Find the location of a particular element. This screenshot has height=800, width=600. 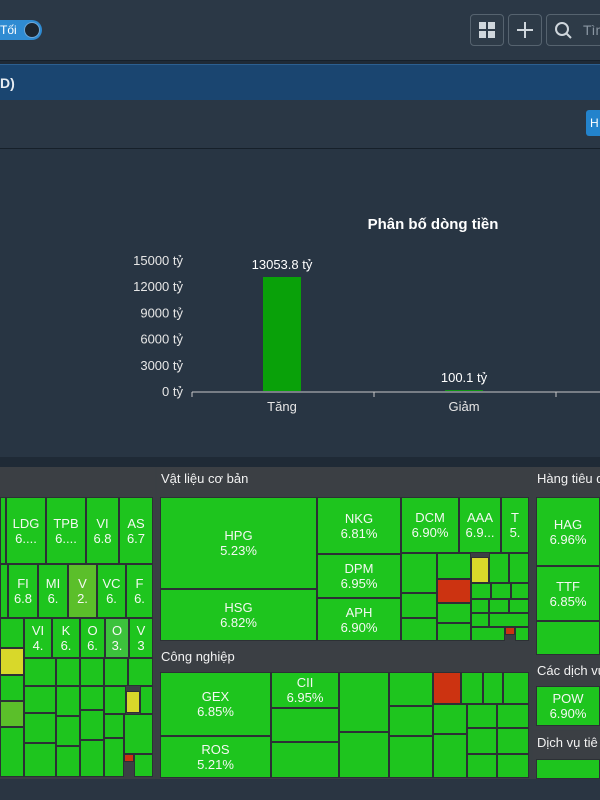

heat-cell: O 6. is located at coordinates (92, 638).